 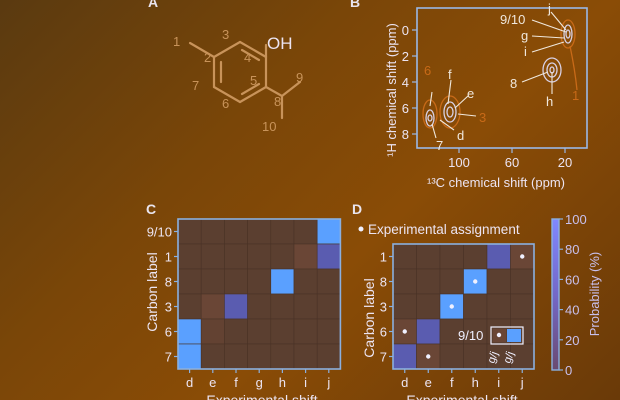 I want to click on col-label: i, so click(x=305, y=382).